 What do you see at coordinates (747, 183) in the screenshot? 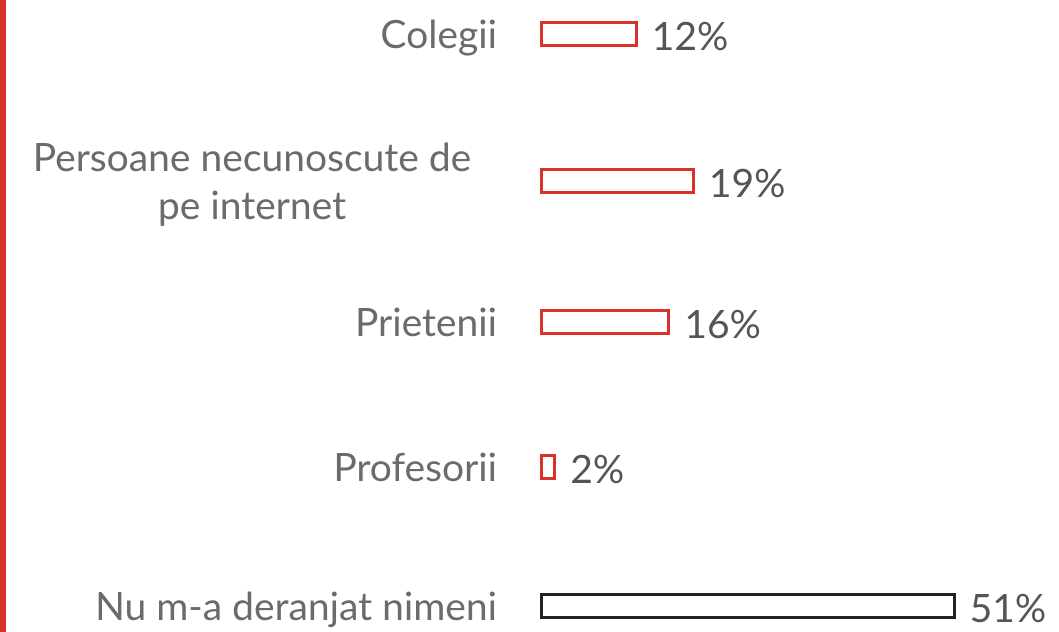
I see `value-label: 19%` at bounding box center [747, 183].